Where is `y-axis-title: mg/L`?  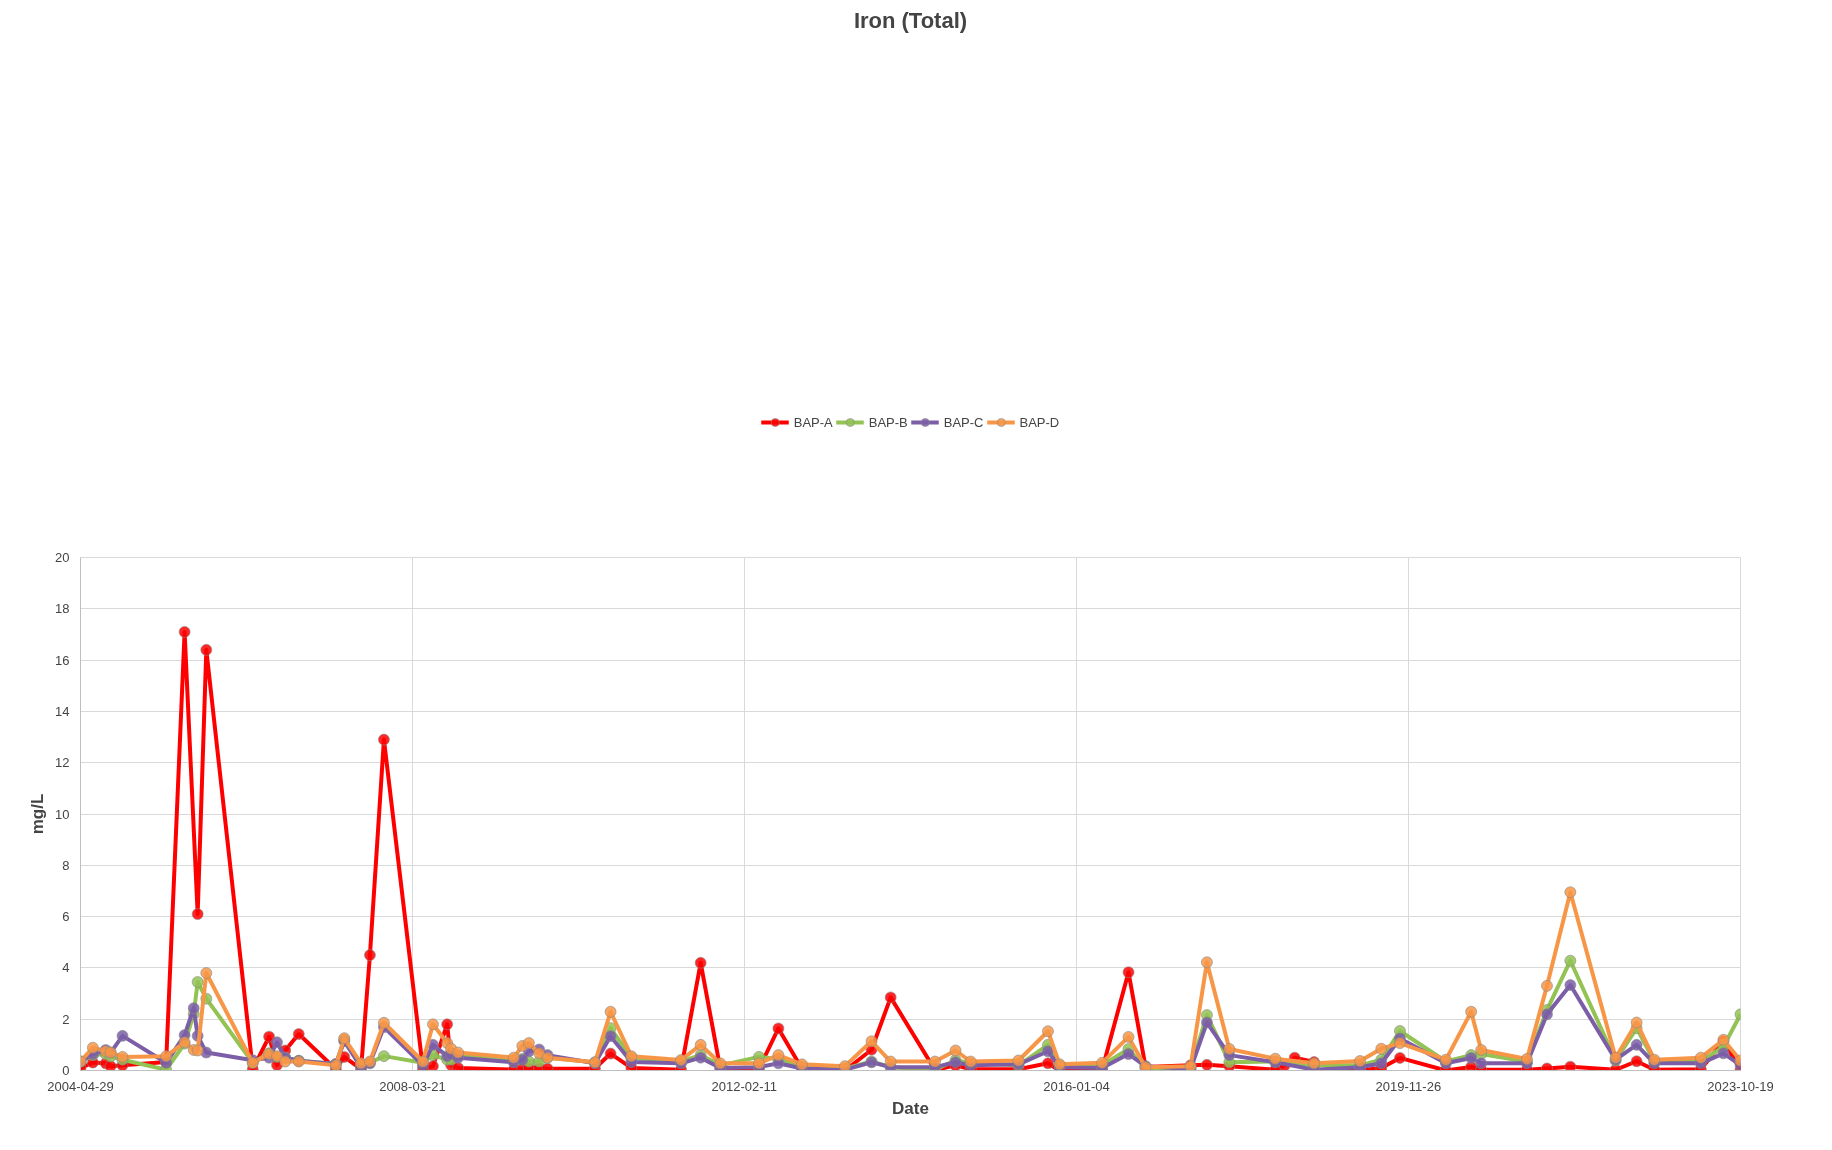
y-axis-title: mg/L is located at coordinates (38, 814).